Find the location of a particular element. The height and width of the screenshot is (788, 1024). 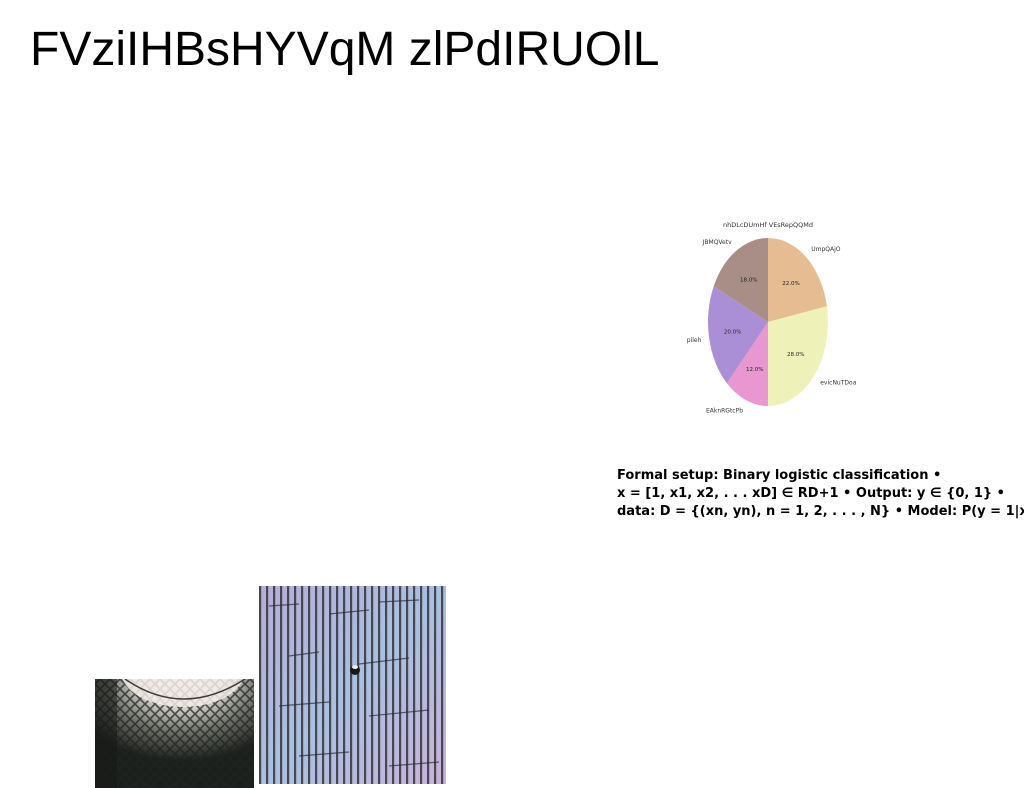

pie-slice-percent: 20.0% is located at coordinates (732, 332).